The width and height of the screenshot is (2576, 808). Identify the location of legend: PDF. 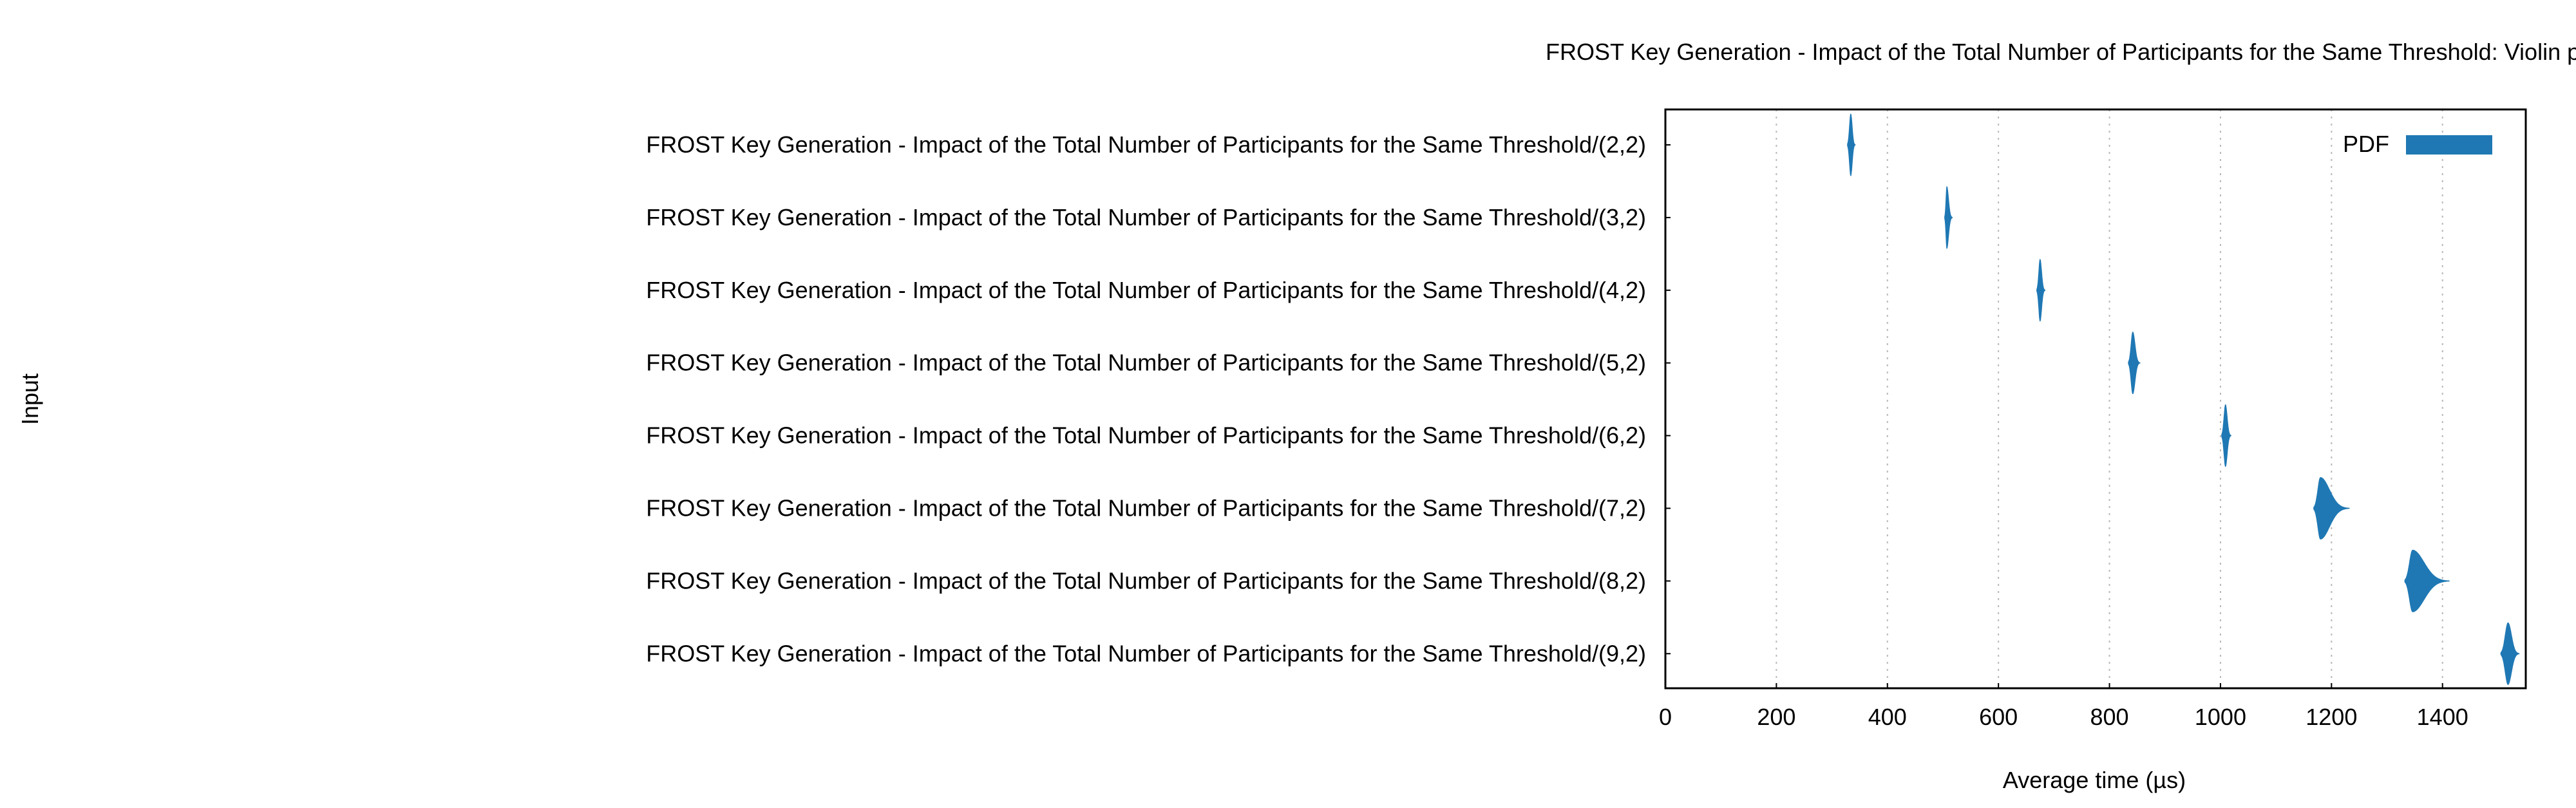
(2417, 144).